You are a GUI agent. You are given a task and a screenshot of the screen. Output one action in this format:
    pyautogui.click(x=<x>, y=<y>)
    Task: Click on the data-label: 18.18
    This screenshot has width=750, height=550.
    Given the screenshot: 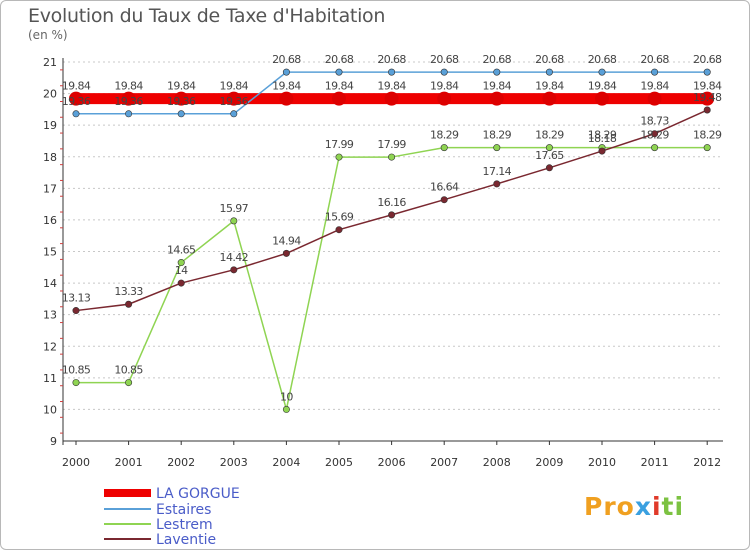 What is the action you would take?
    pyautogui.click(x=602, y=138)
    